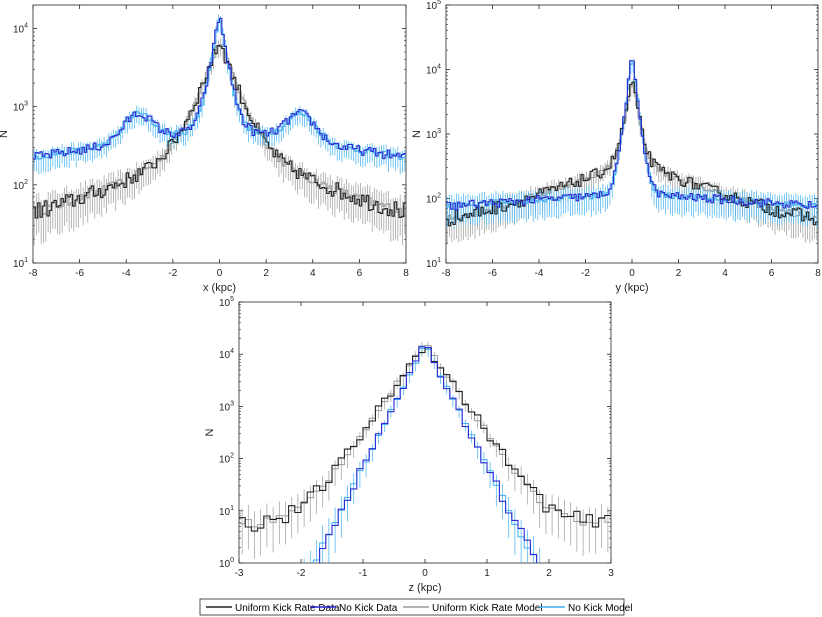 The width and height of the screenshot is (822, 617). I want to click on x-axis-label: x (kpc), so click(219, 288).